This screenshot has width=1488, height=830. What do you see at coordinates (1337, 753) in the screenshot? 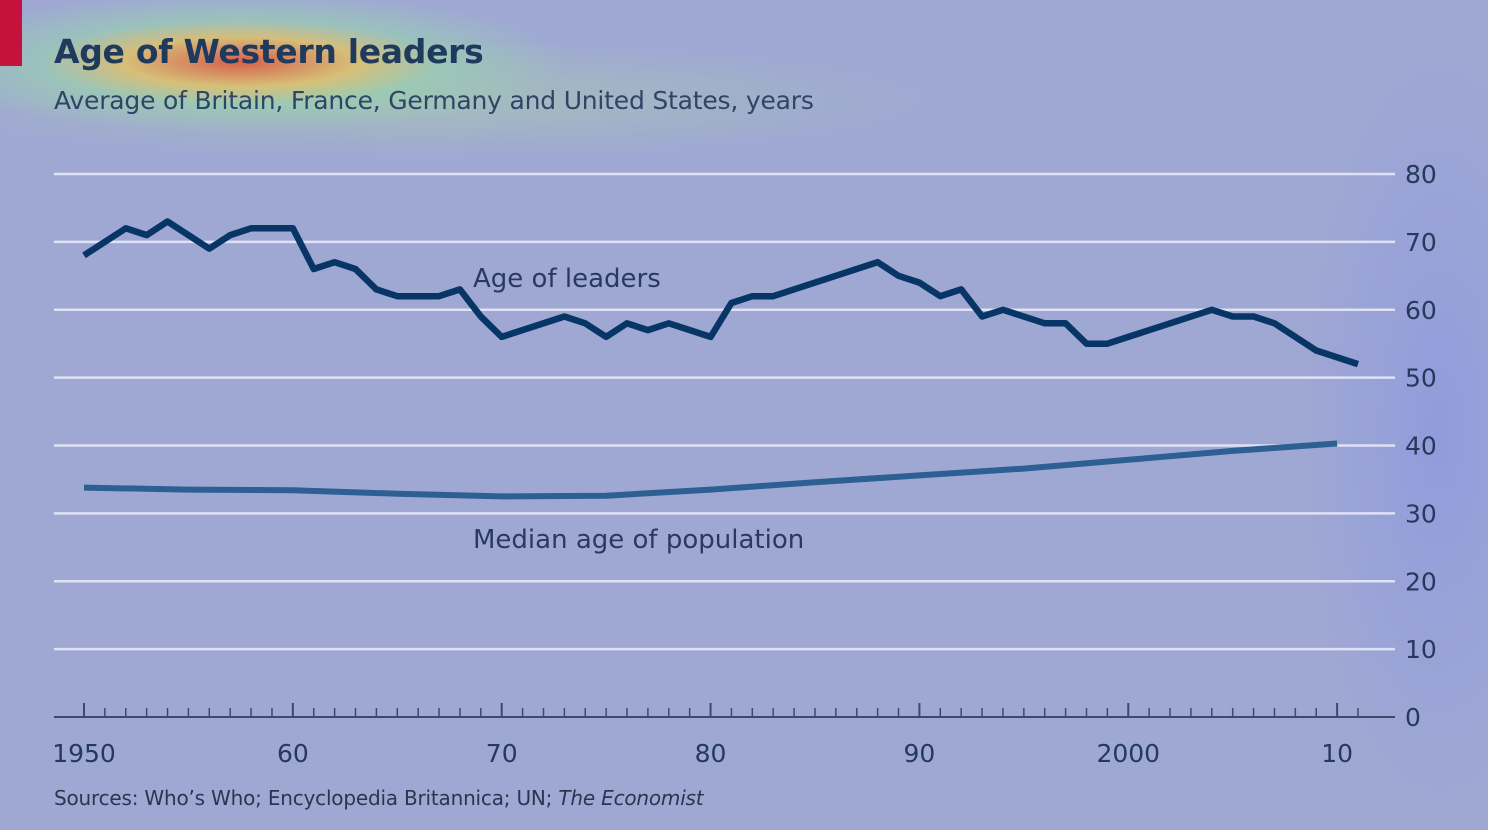
I see `x-tick-label-10: 10` at bounding box center [1337, 753].